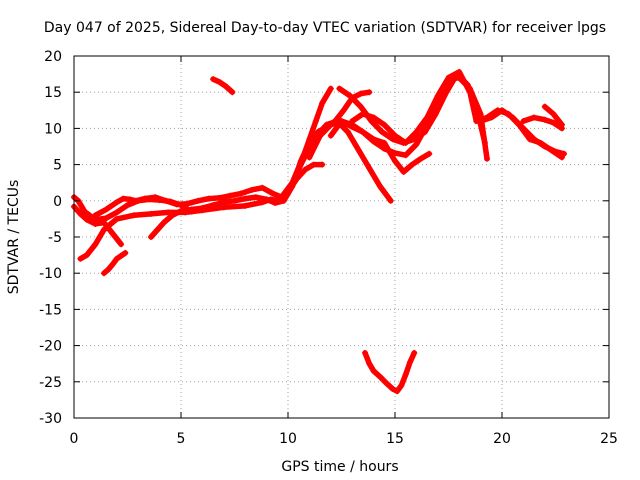 The width and height of the screenshot is (640, 480). What do you see at coordinates (74, 439) in the screenshot?
I see `x-tick-label: 0` at bounding box center [74, 439].